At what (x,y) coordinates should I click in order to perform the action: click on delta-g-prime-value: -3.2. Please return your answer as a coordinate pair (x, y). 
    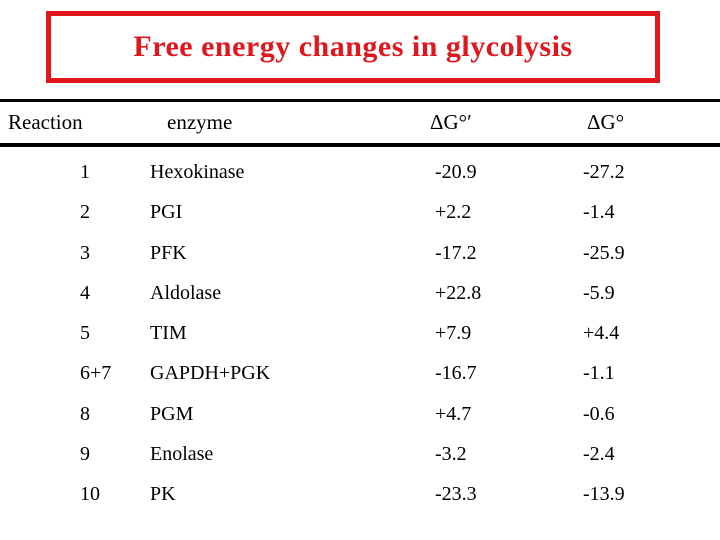
    Looking at the image, I should click on (451, 454).